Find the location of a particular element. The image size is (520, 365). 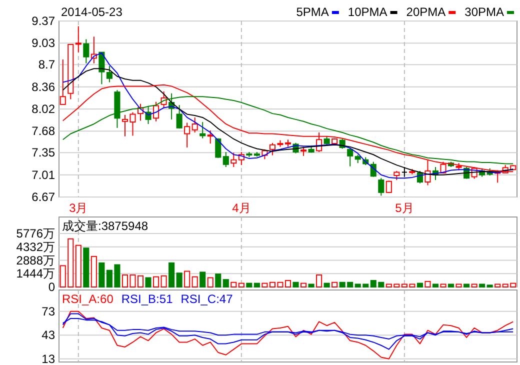

y-tick-label: 4332万 is located at coordinates (35, 247).